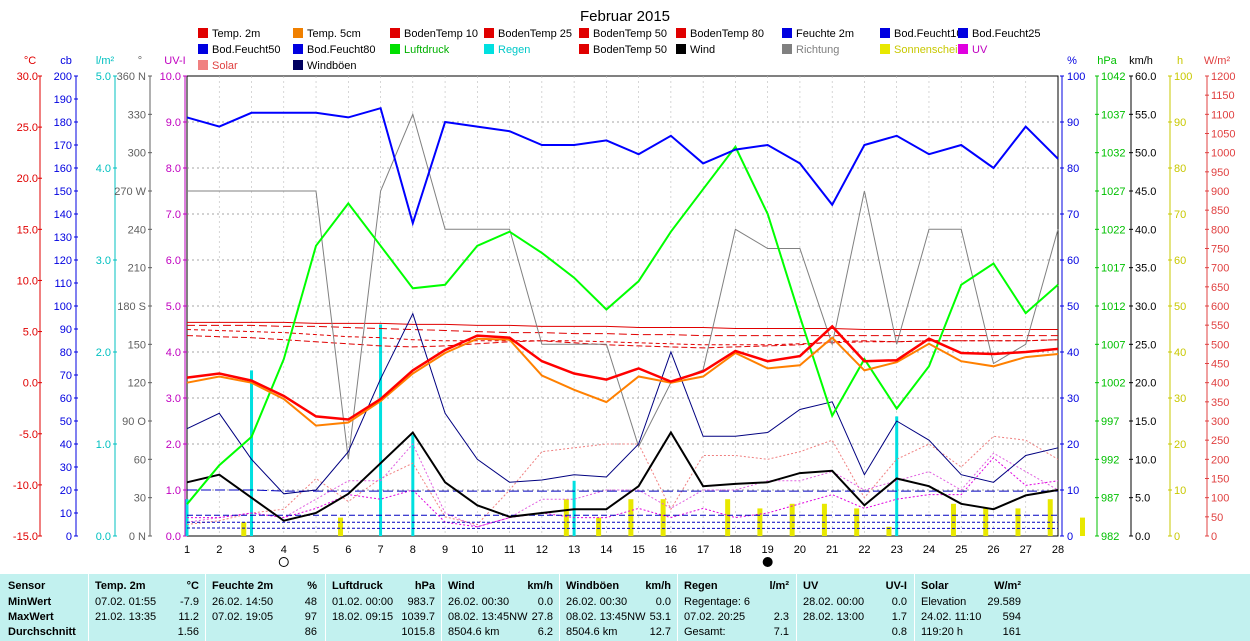 Image resolution: width=1250 pixels, height=641 pixels. What do you see at coordinates (768, 550) in the screenshot?
I see `x-tick-label: 19` at bounding box center [768, 550].